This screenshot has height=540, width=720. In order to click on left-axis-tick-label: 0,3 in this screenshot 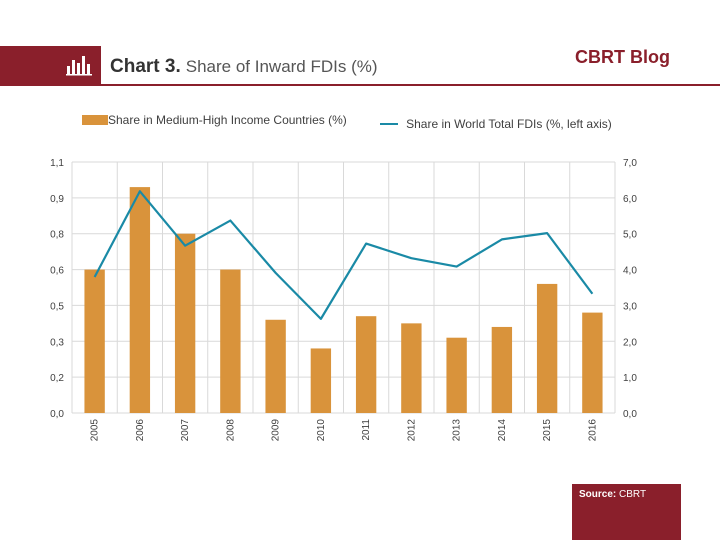, I will do `click(57, 342)`.